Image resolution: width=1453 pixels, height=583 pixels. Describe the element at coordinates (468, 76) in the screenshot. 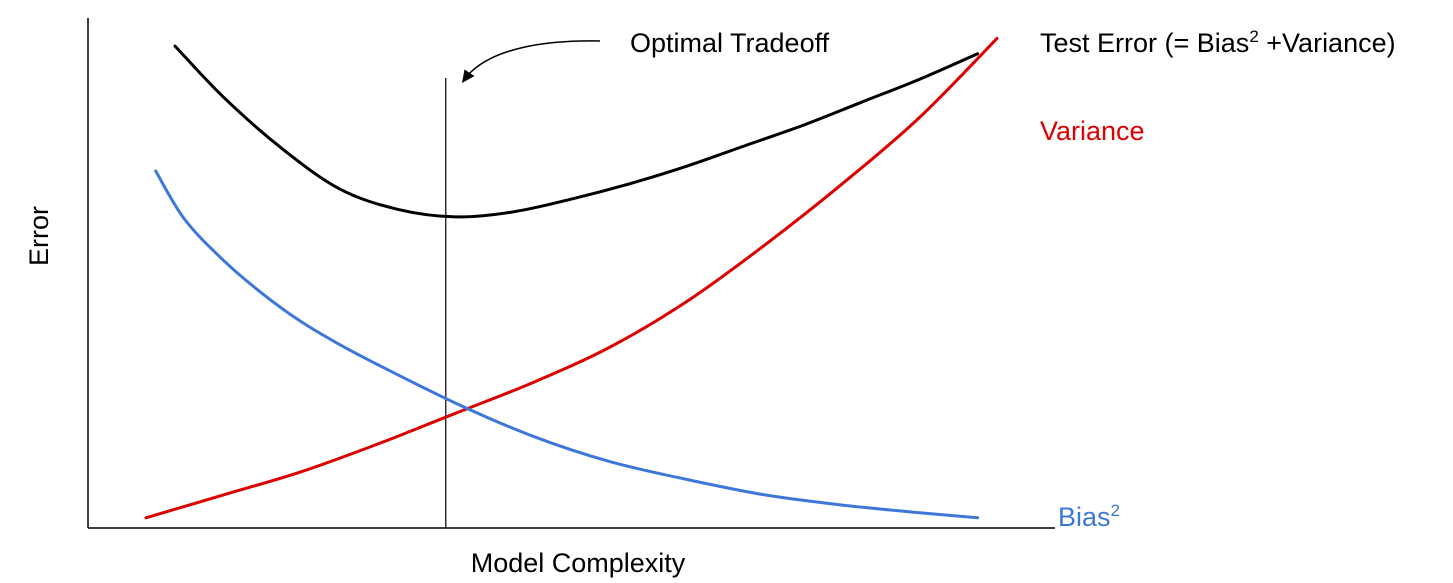

I see `arrowhead-icon` at that location.